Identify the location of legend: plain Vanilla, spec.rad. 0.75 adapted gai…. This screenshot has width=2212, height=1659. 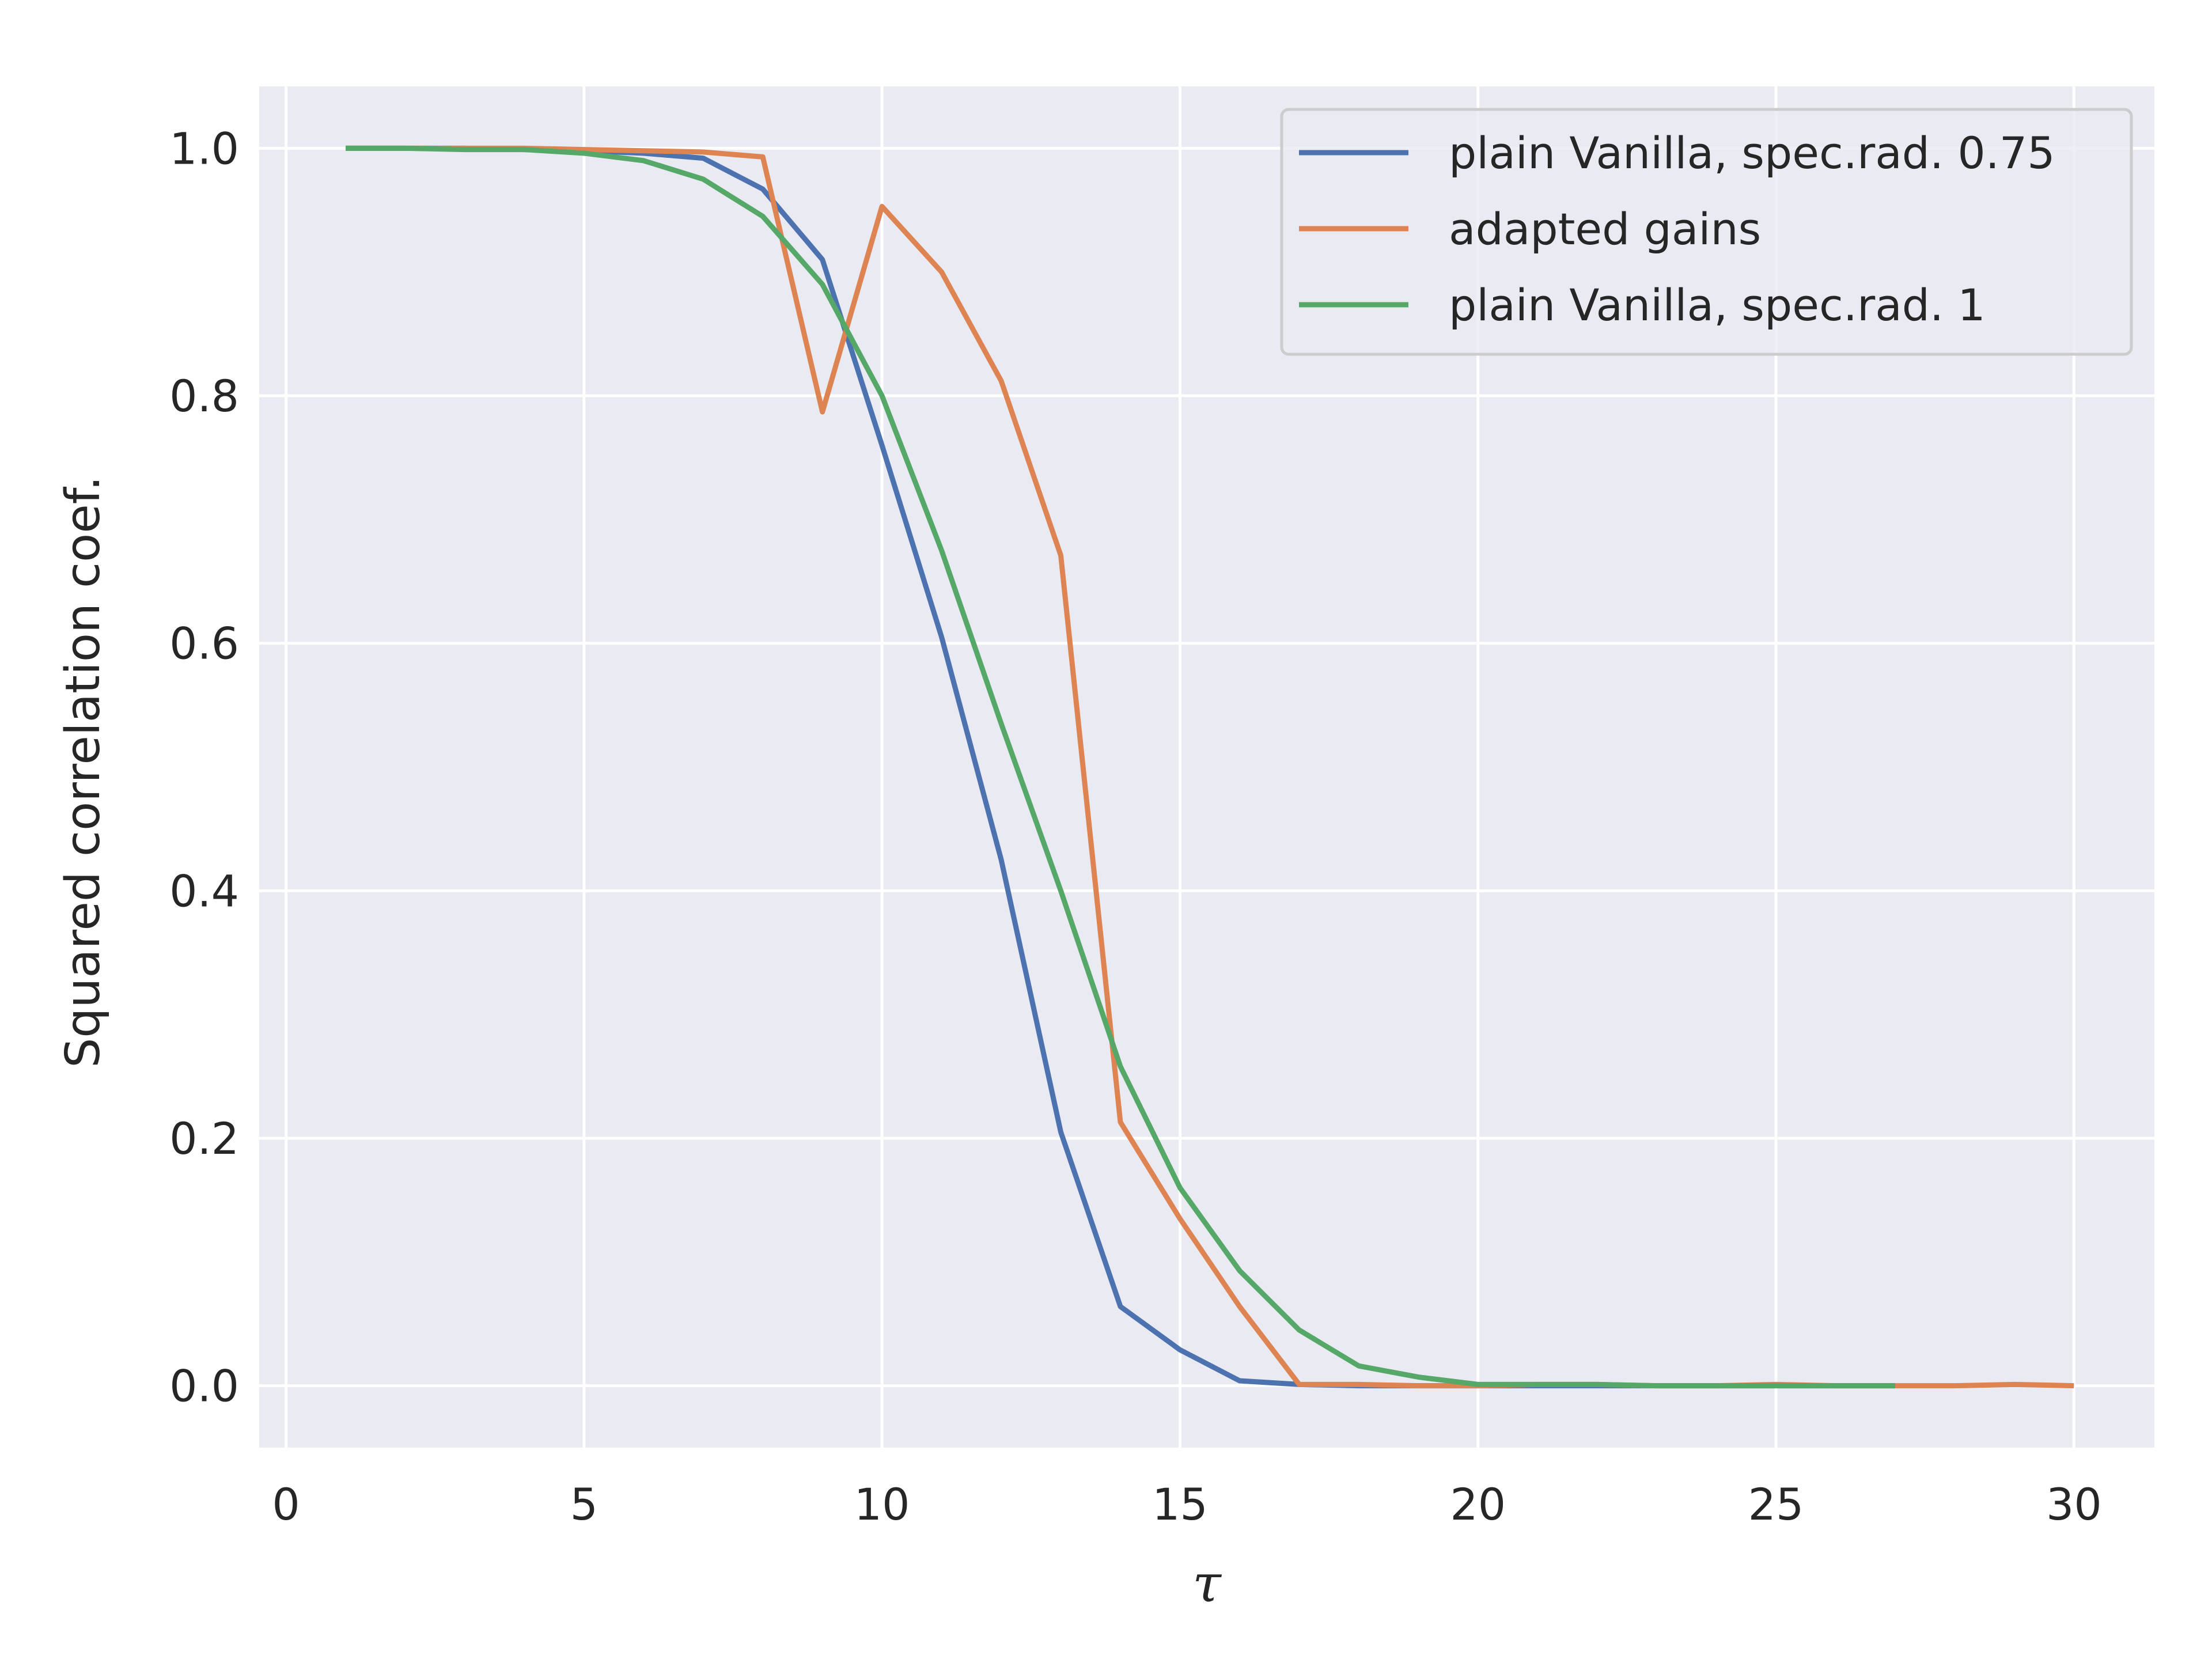
(1706, 232).